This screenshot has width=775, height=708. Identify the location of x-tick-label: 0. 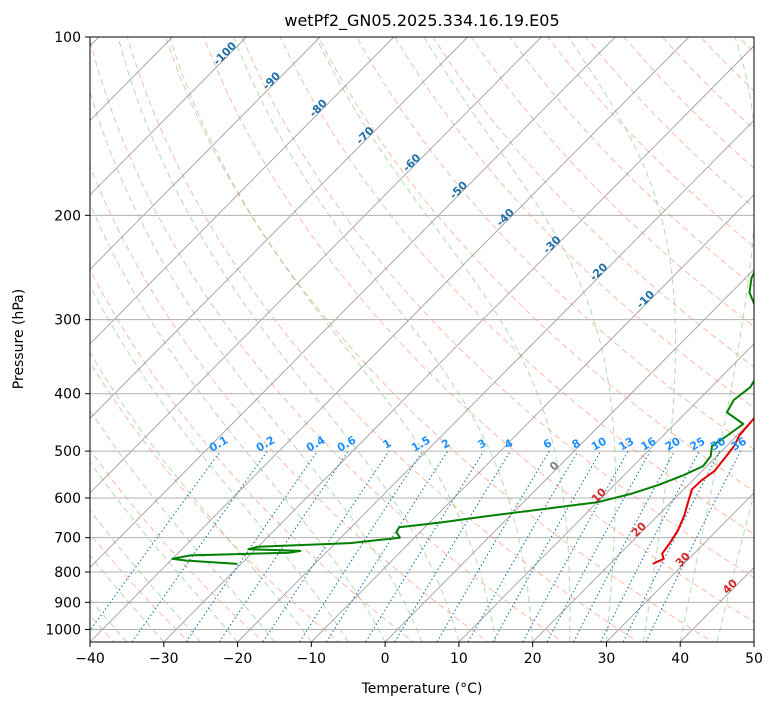
(385, 659).